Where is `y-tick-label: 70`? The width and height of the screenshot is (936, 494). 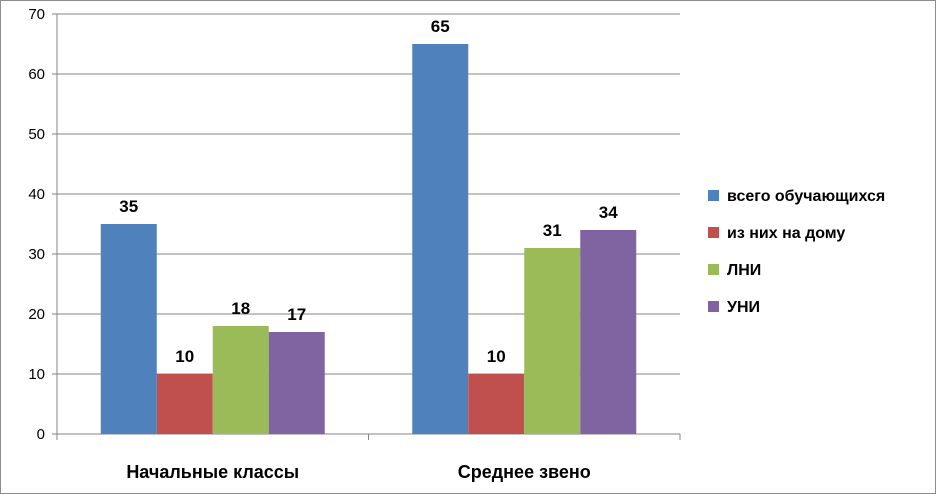 y-tick-label: 70 is located at coordinates (36, 14).